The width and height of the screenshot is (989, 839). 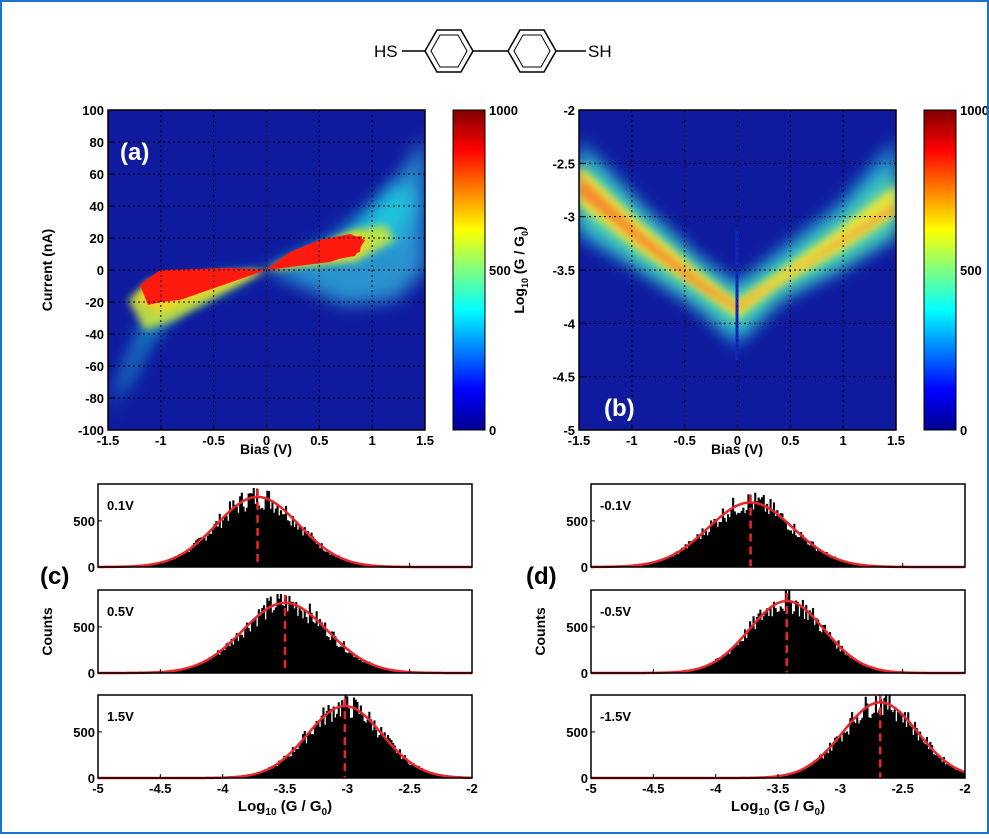 What do you see at coordinates (47, 270) in the screenshot?
I see `panel-a-ylabel: Current (nA)` at bounding box center [47, 270].